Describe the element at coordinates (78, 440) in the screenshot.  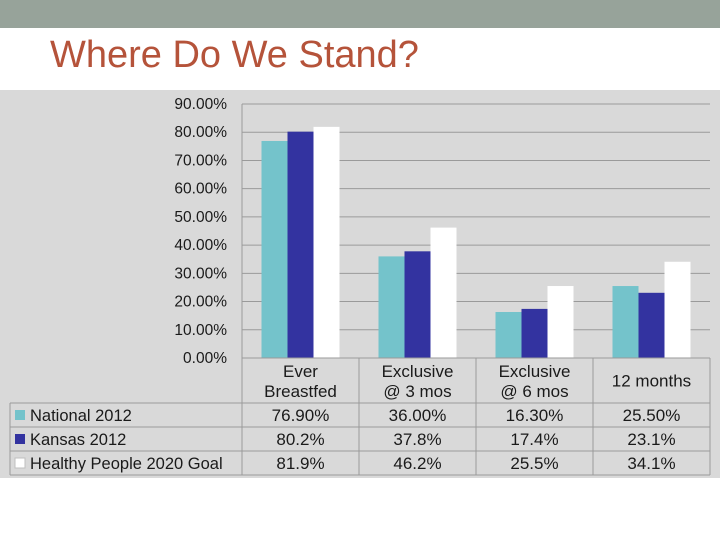
I see `legend-label: Kansas 2012` at that location.